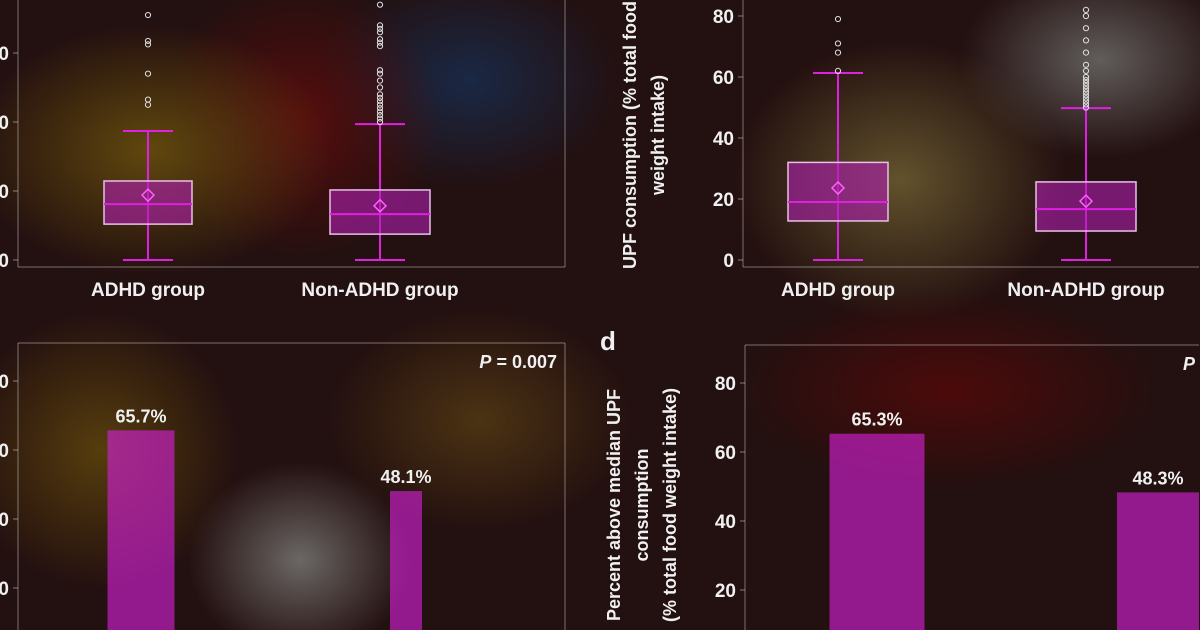 This screenshot has height=630, width=1200. I want to click on y-axis-label: Percent above median UPF, so click(614, 505).